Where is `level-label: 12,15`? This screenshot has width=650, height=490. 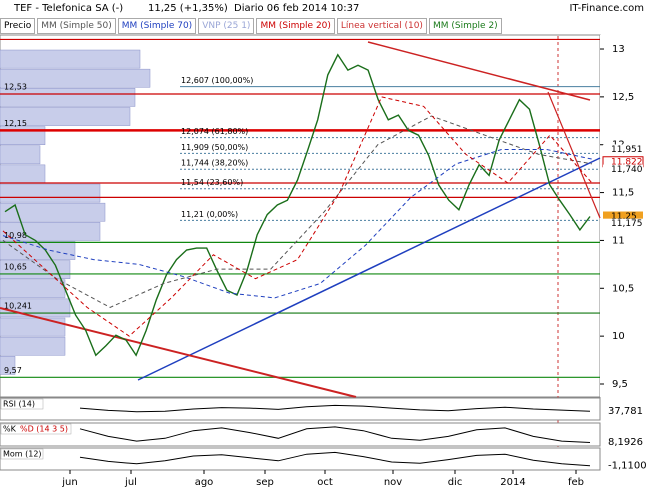 level-label: 12,15 is located at coordinates (15, 123).